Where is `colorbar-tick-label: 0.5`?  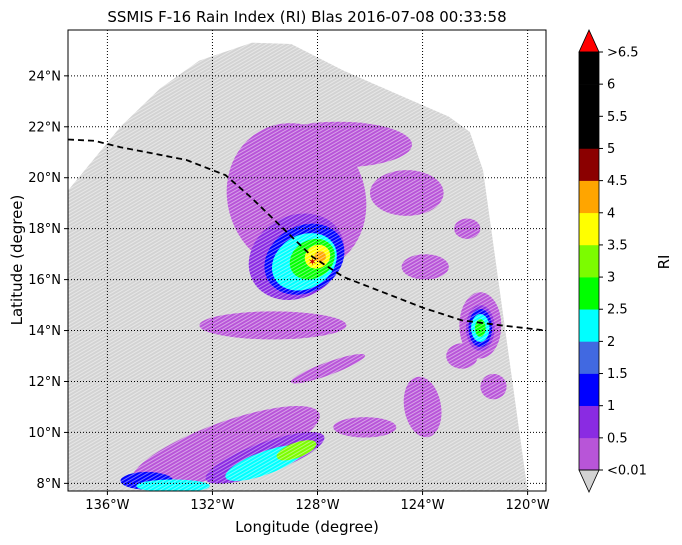
colorbar-tick-label: 0.5 is located at coordinates (617, 438).